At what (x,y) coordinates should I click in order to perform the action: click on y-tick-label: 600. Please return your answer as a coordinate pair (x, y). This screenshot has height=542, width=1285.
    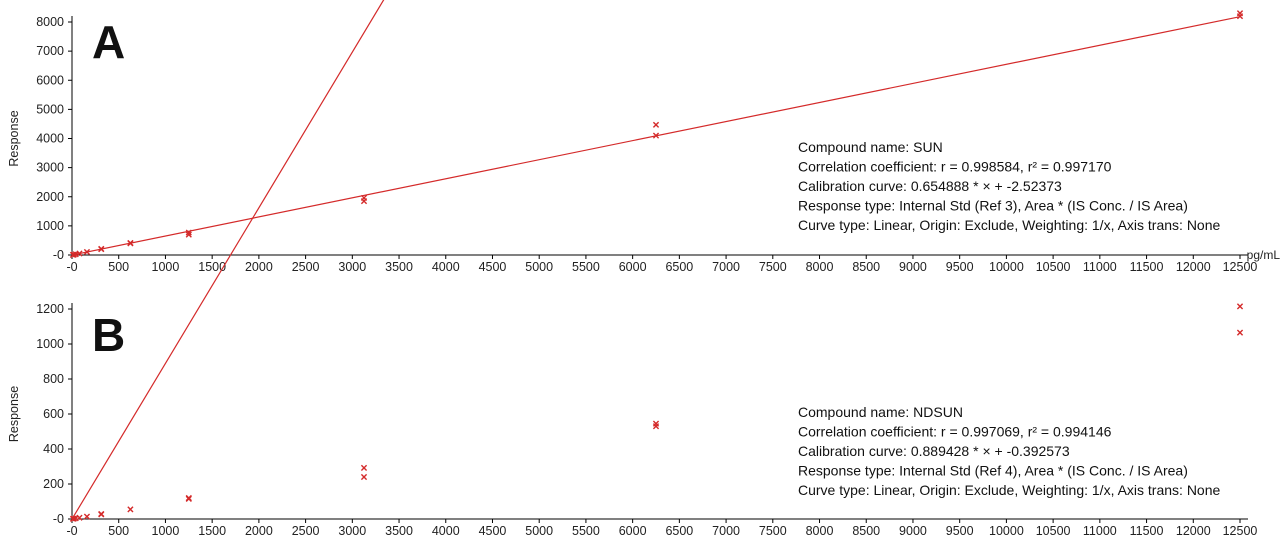
    Looking at the image, I should click on (53, 414).